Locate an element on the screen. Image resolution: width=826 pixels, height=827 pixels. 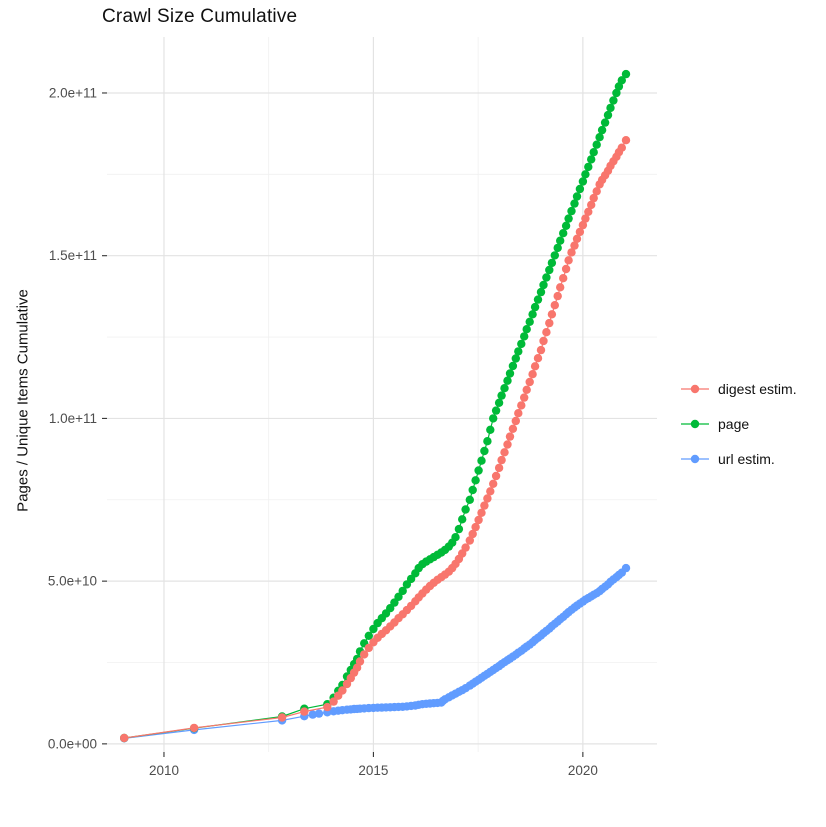
legend-label-digest-estim: digest estim. is located at coordinates (757, 389).